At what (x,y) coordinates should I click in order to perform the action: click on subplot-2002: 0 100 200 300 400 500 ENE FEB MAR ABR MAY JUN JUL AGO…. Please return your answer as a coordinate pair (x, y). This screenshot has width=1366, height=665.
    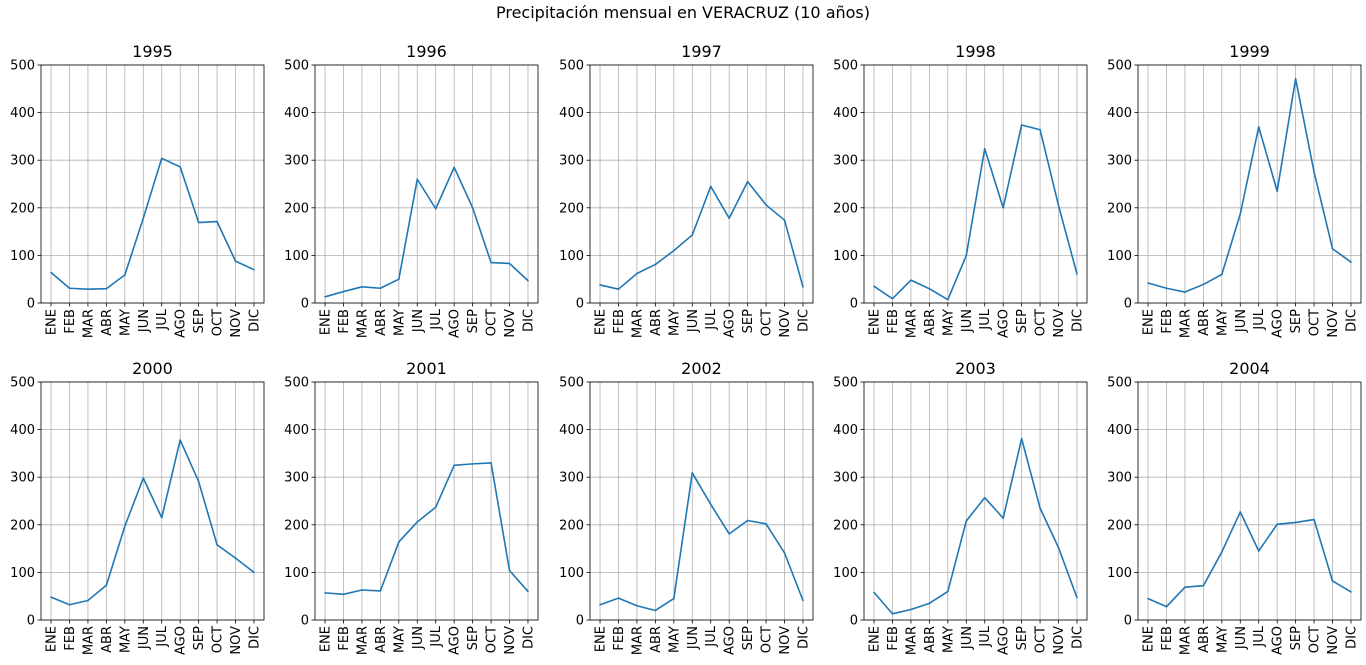
    Looking at the image, I should click on (686, 507).